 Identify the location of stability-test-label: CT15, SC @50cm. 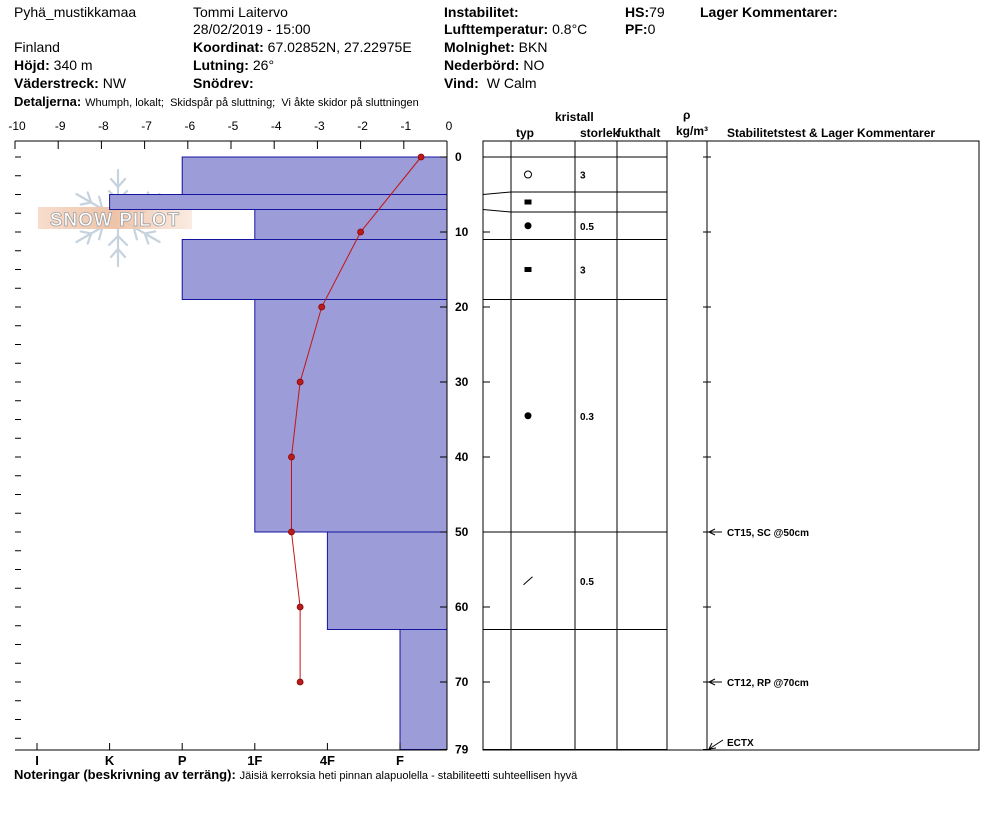
(768, 533).